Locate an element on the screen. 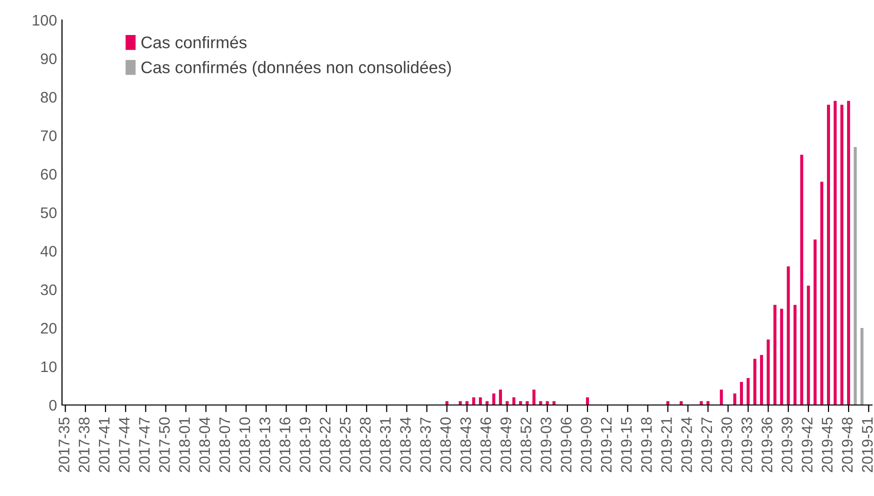 The image size is (874, 496). x-tick-label: 2019-36 is located at coordinates (767, 444).